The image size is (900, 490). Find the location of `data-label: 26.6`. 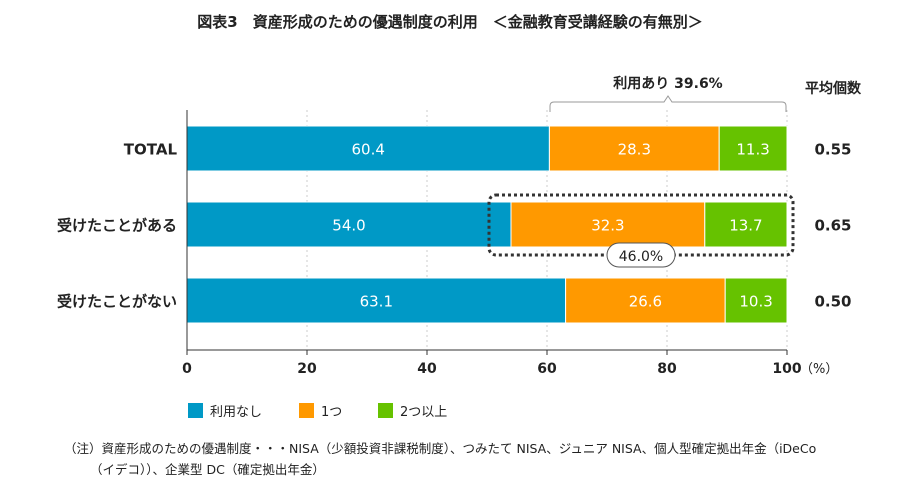

data-label: 26.6 is located at coordinates (645, 302).